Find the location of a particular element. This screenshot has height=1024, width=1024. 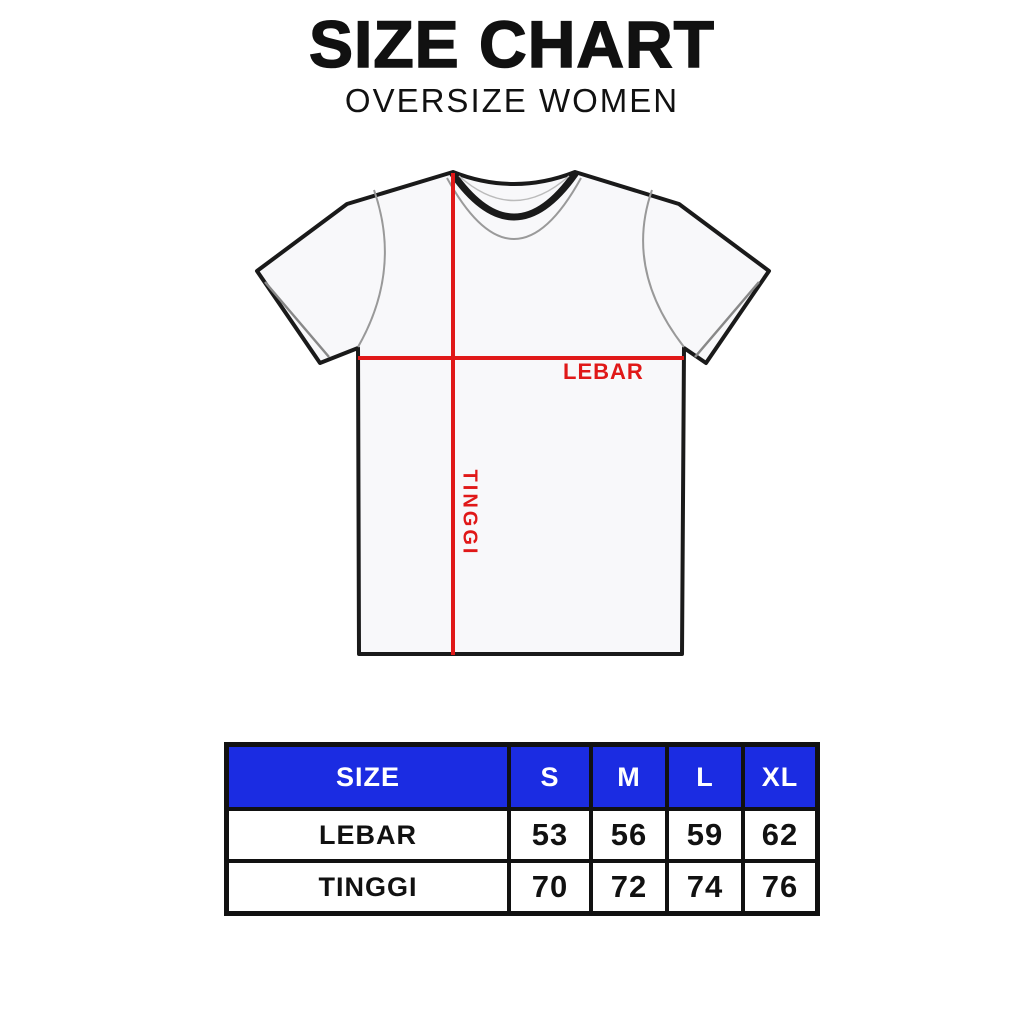

collar-band is located at coordinates (514, 195).